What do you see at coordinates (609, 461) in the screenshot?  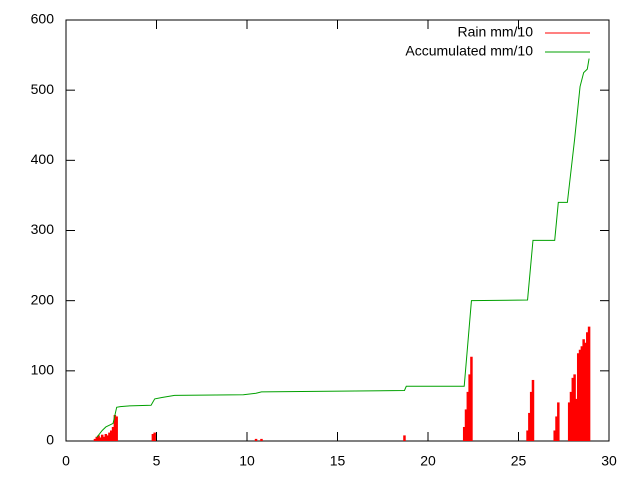 I see `x-tick-label: 30` at bounding box center [609, 461].